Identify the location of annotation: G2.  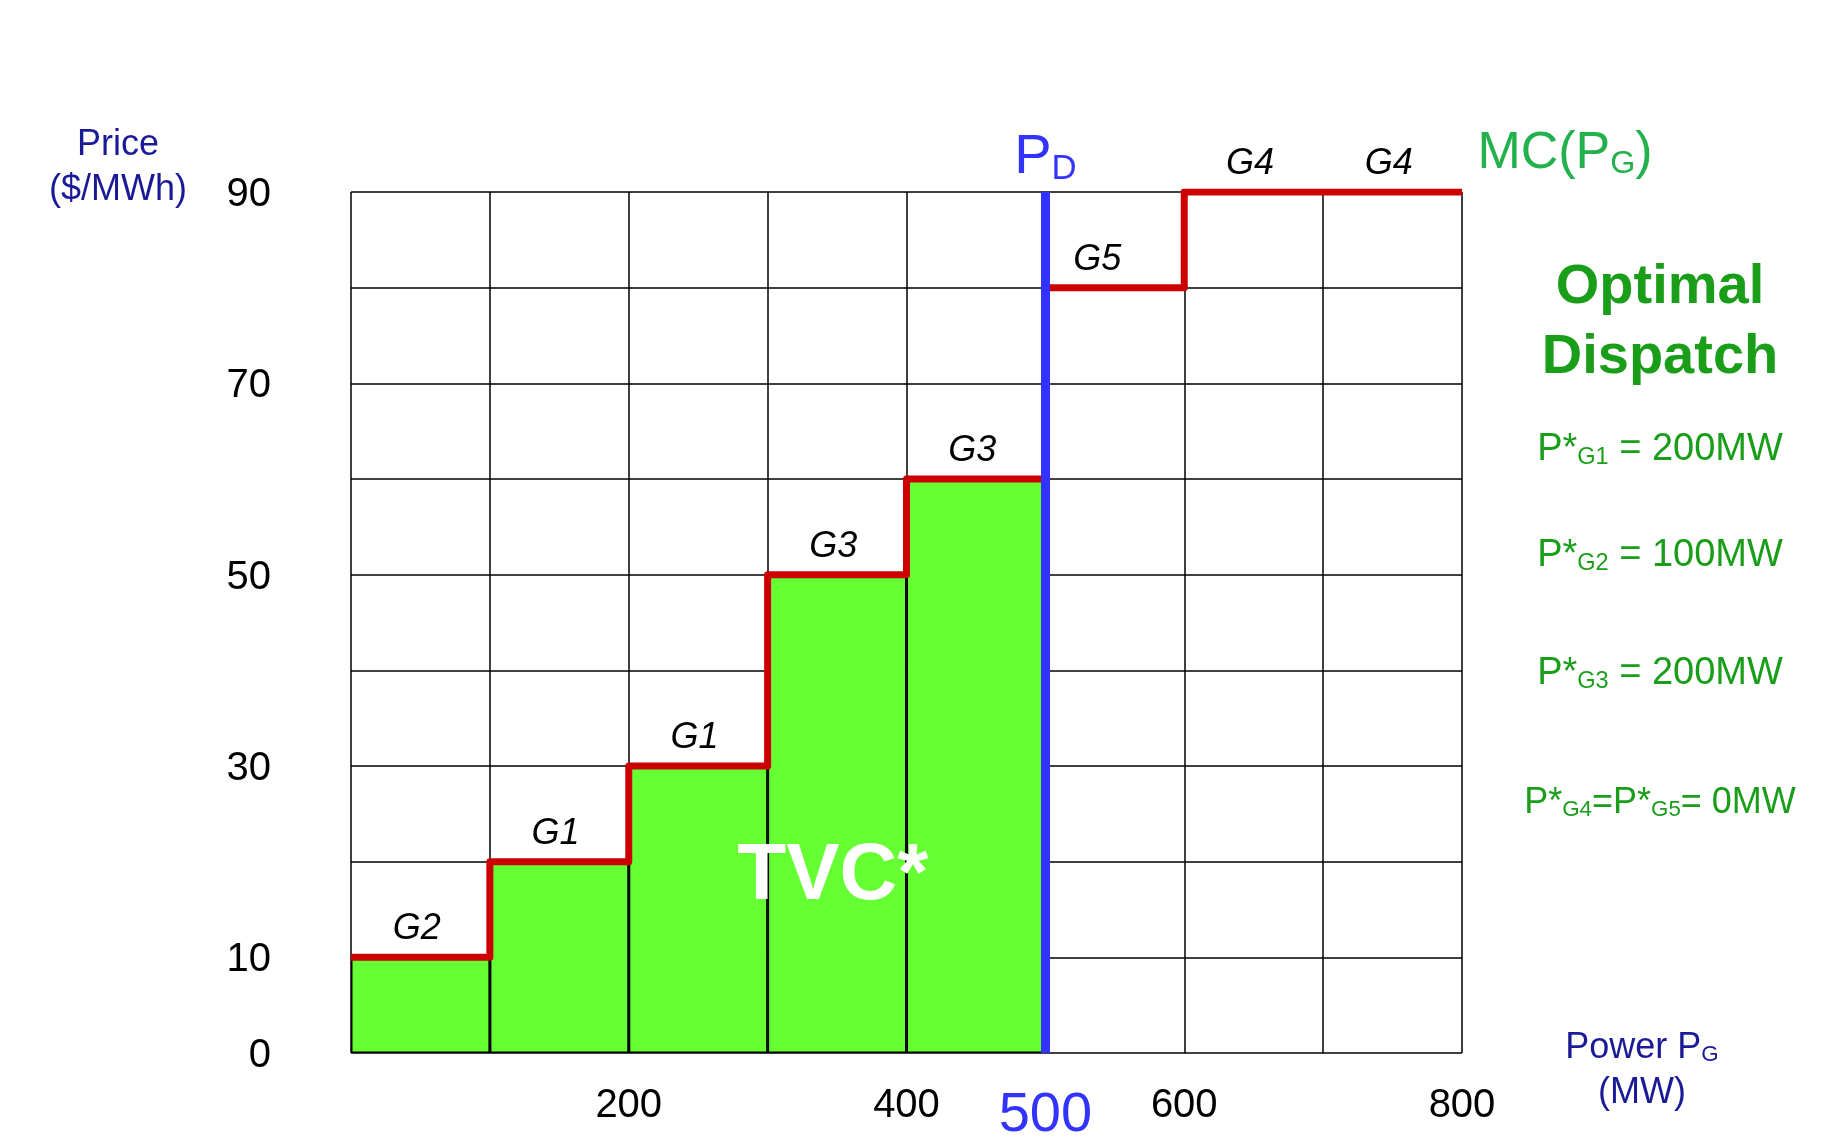
(416, 927).